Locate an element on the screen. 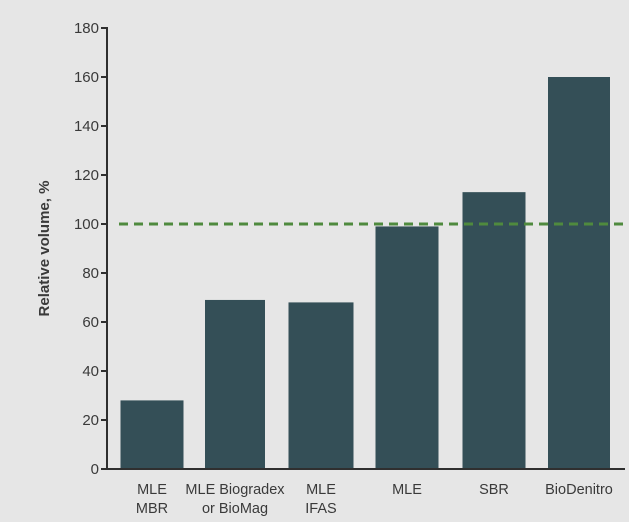  y-axis-ticks: 0 20 40 60 80 100 120 140 160 180 is located at coordinates (90, 249).